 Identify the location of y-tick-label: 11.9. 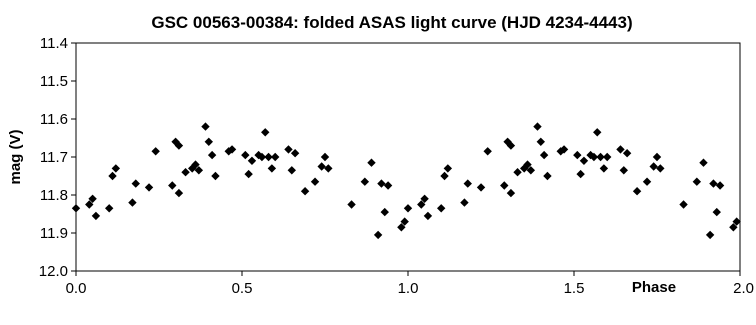
(54, 233).